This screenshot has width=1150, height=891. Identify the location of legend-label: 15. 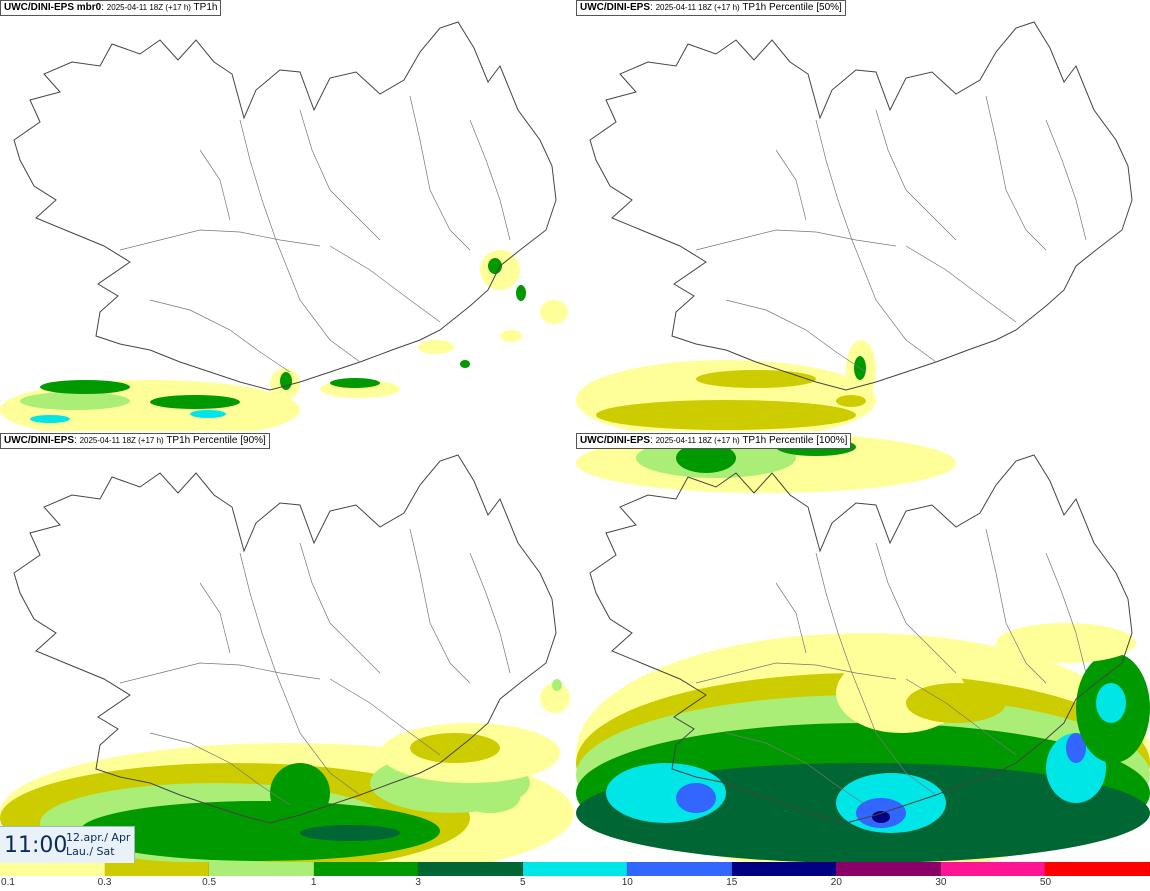
(732, 882).